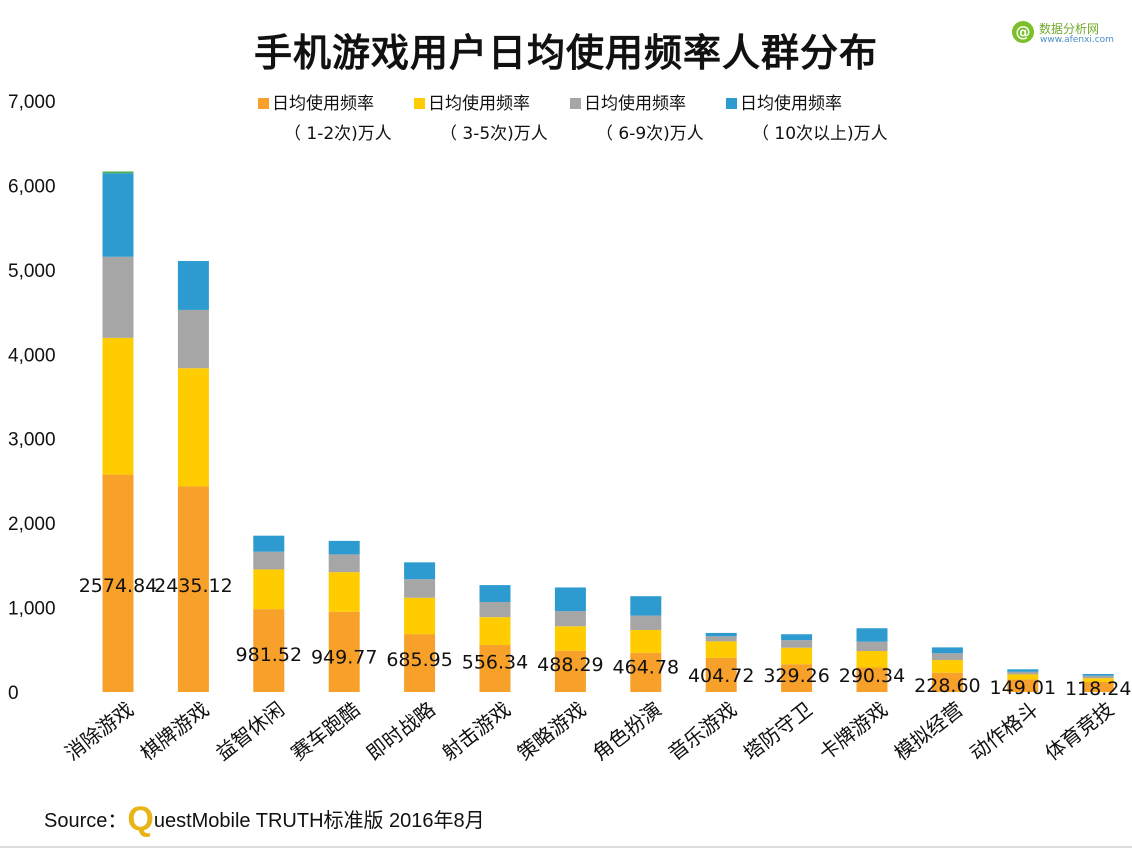  Describe the element at coordinates (778, 731) in the screenshot. I see `x-category-label: 塔防守卫` at that location.